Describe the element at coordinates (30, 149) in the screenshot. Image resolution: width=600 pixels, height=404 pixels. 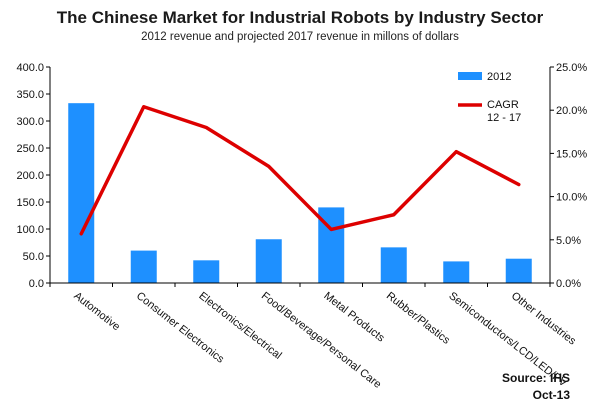
I see `y-left-tick-label: 250.0` at that location.